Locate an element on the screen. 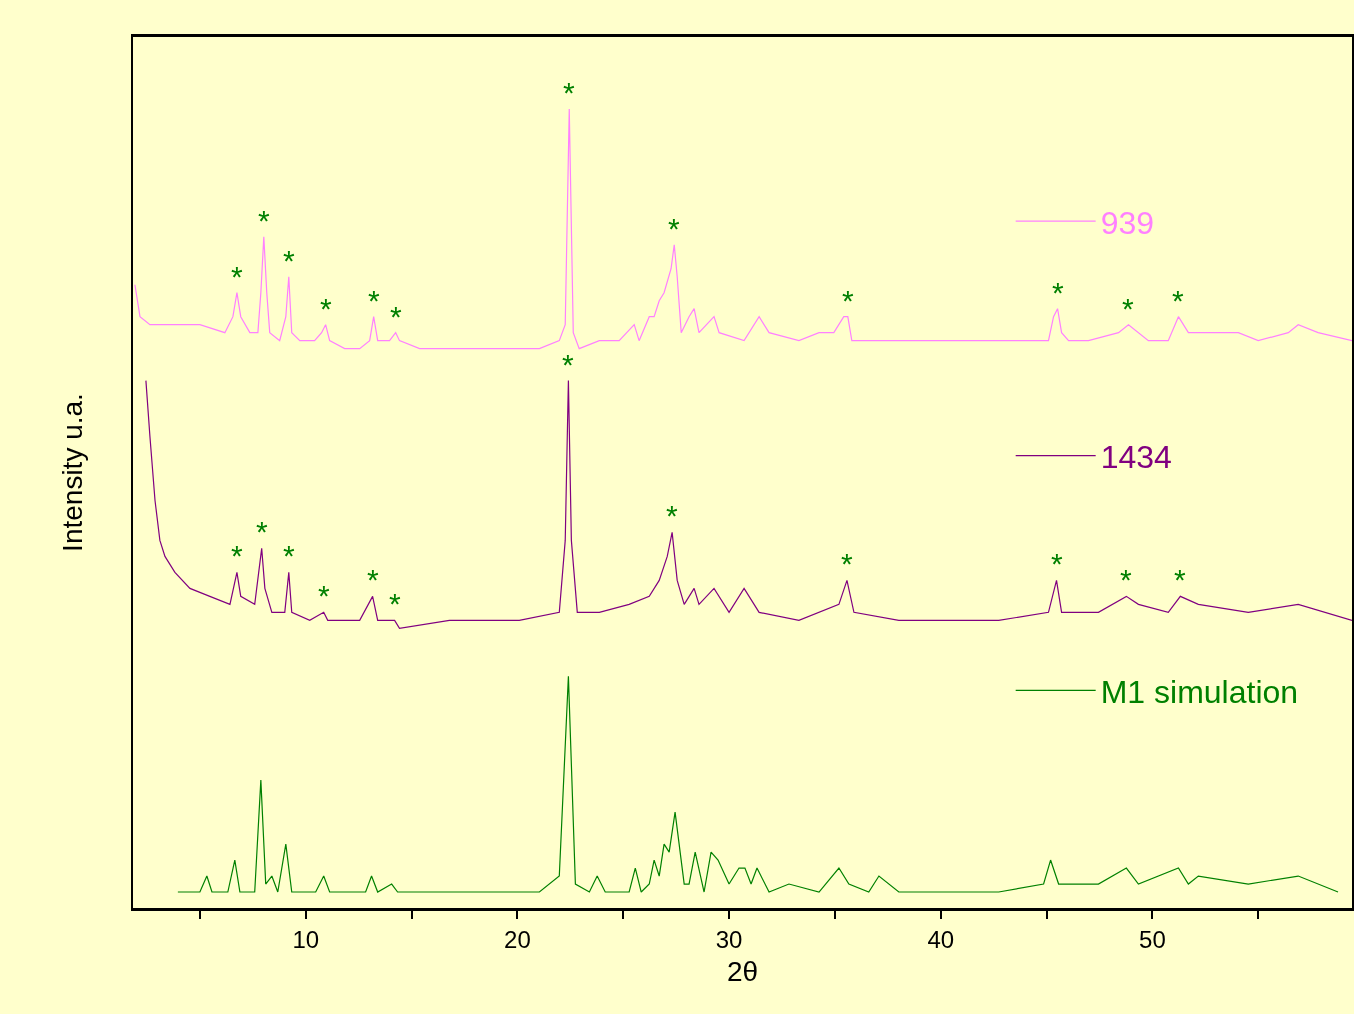 The width and height of the screenshot is (1354, 1014). x-tick-label: 10 is located at coordinates (306, 939).